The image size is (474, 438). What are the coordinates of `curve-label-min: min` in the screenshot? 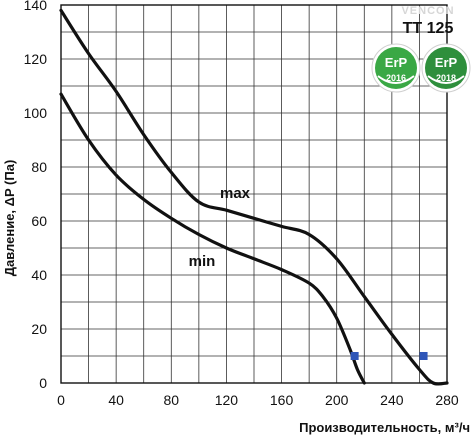 It's located at (202, 261).